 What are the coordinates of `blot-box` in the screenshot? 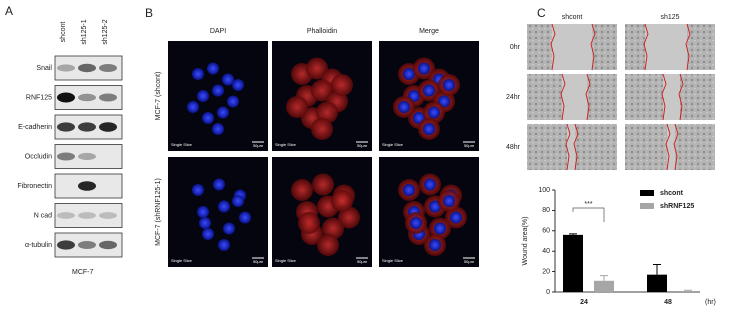 It's located at (88, 215).